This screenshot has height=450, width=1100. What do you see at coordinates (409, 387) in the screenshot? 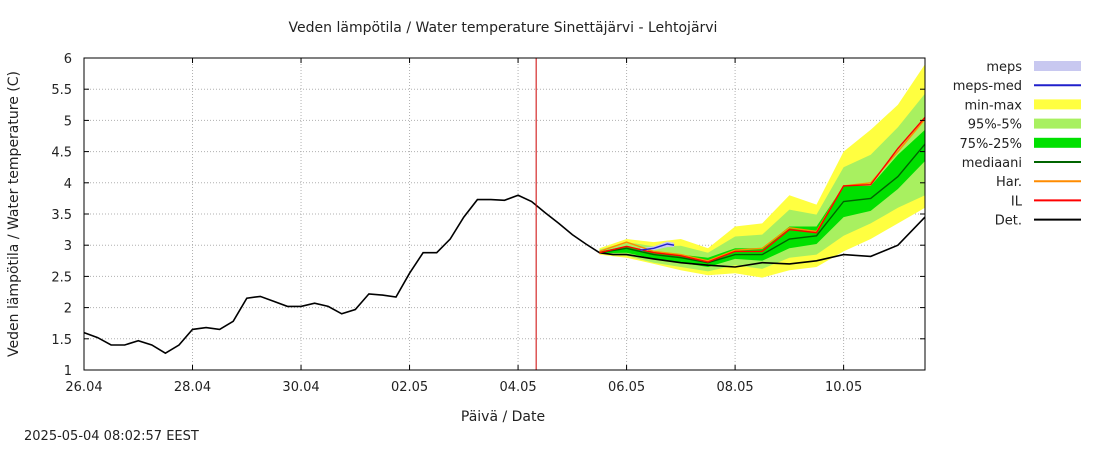
I see `x-tick-label: 02.05` at bounding box center [409, 387].